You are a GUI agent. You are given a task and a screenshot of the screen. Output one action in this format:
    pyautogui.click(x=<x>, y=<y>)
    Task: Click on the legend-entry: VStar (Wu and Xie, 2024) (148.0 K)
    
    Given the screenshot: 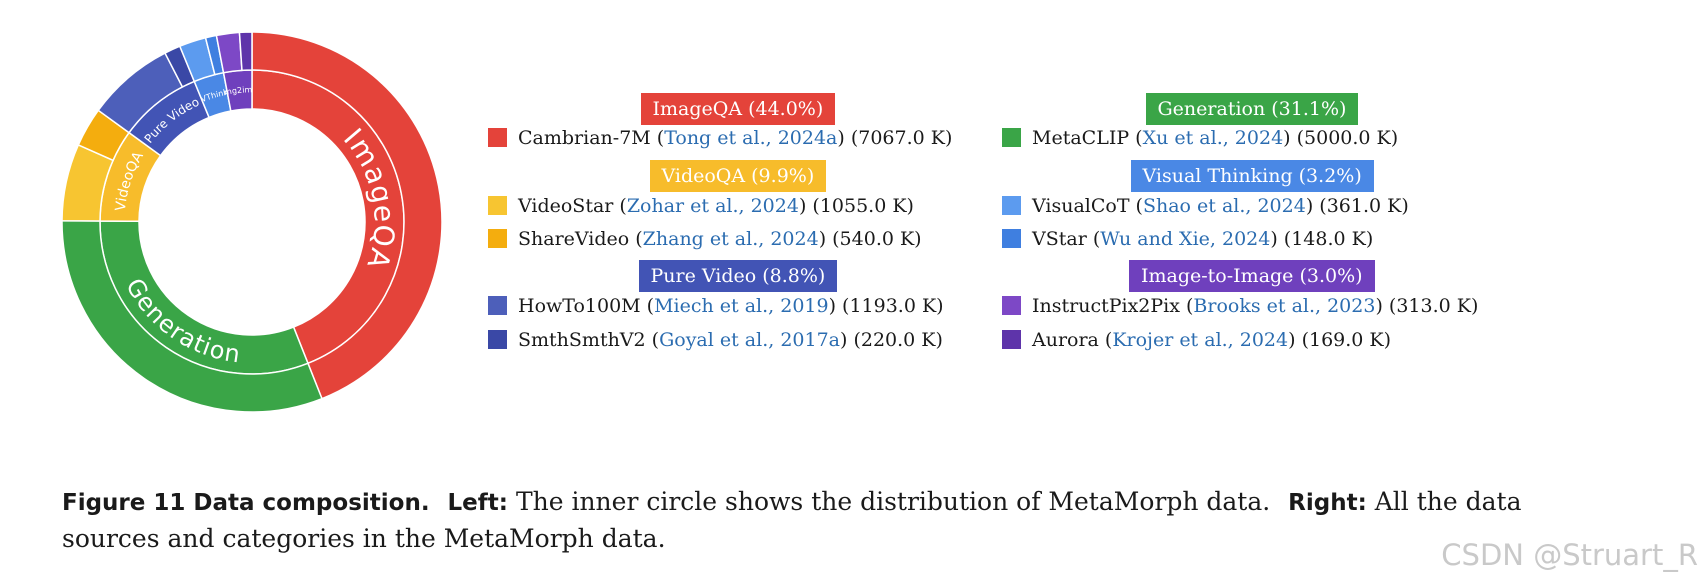 What is the action you would take?
    pyautogui.click(x=1187, y=239)
    